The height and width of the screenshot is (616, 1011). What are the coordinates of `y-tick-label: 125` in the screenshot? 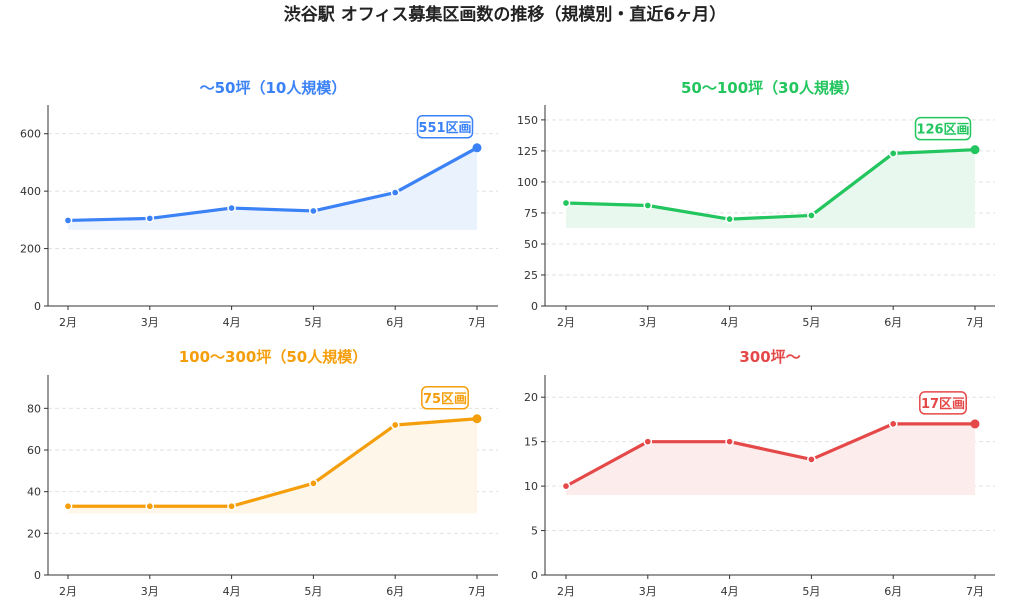 It's located at (527, 151).